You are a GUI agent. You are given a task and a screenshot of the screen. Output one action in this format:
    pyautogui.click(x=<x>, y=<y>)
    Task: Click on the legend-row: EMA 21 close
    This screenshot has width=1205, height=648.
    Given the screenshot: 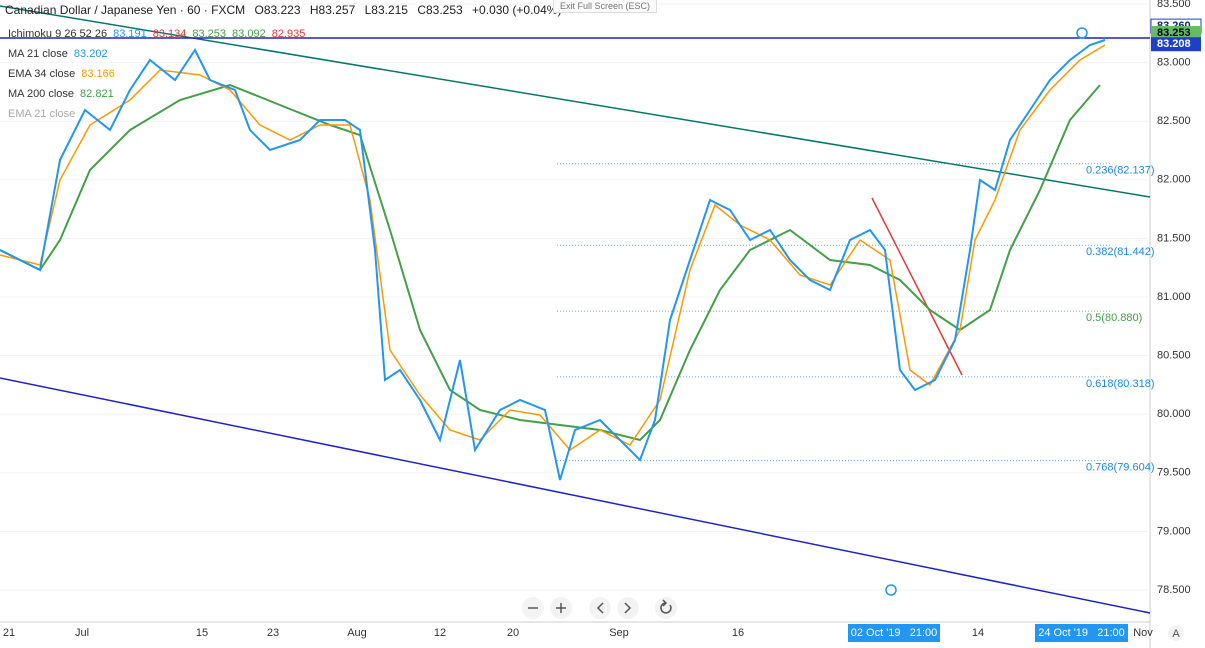 What is the action you would take?
    pyautogui.click(x=156, y=114)
    